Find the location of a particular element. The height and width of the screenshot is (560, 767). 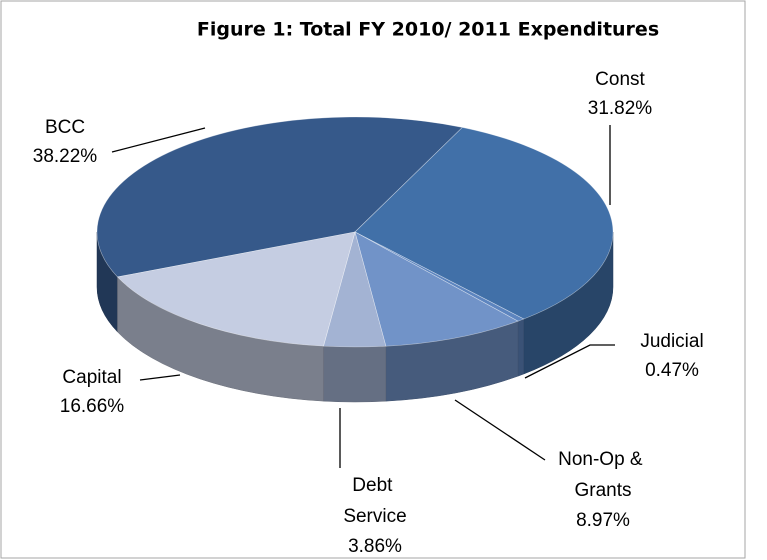

value-label: 3.86% is located at coordinates (375, 546).